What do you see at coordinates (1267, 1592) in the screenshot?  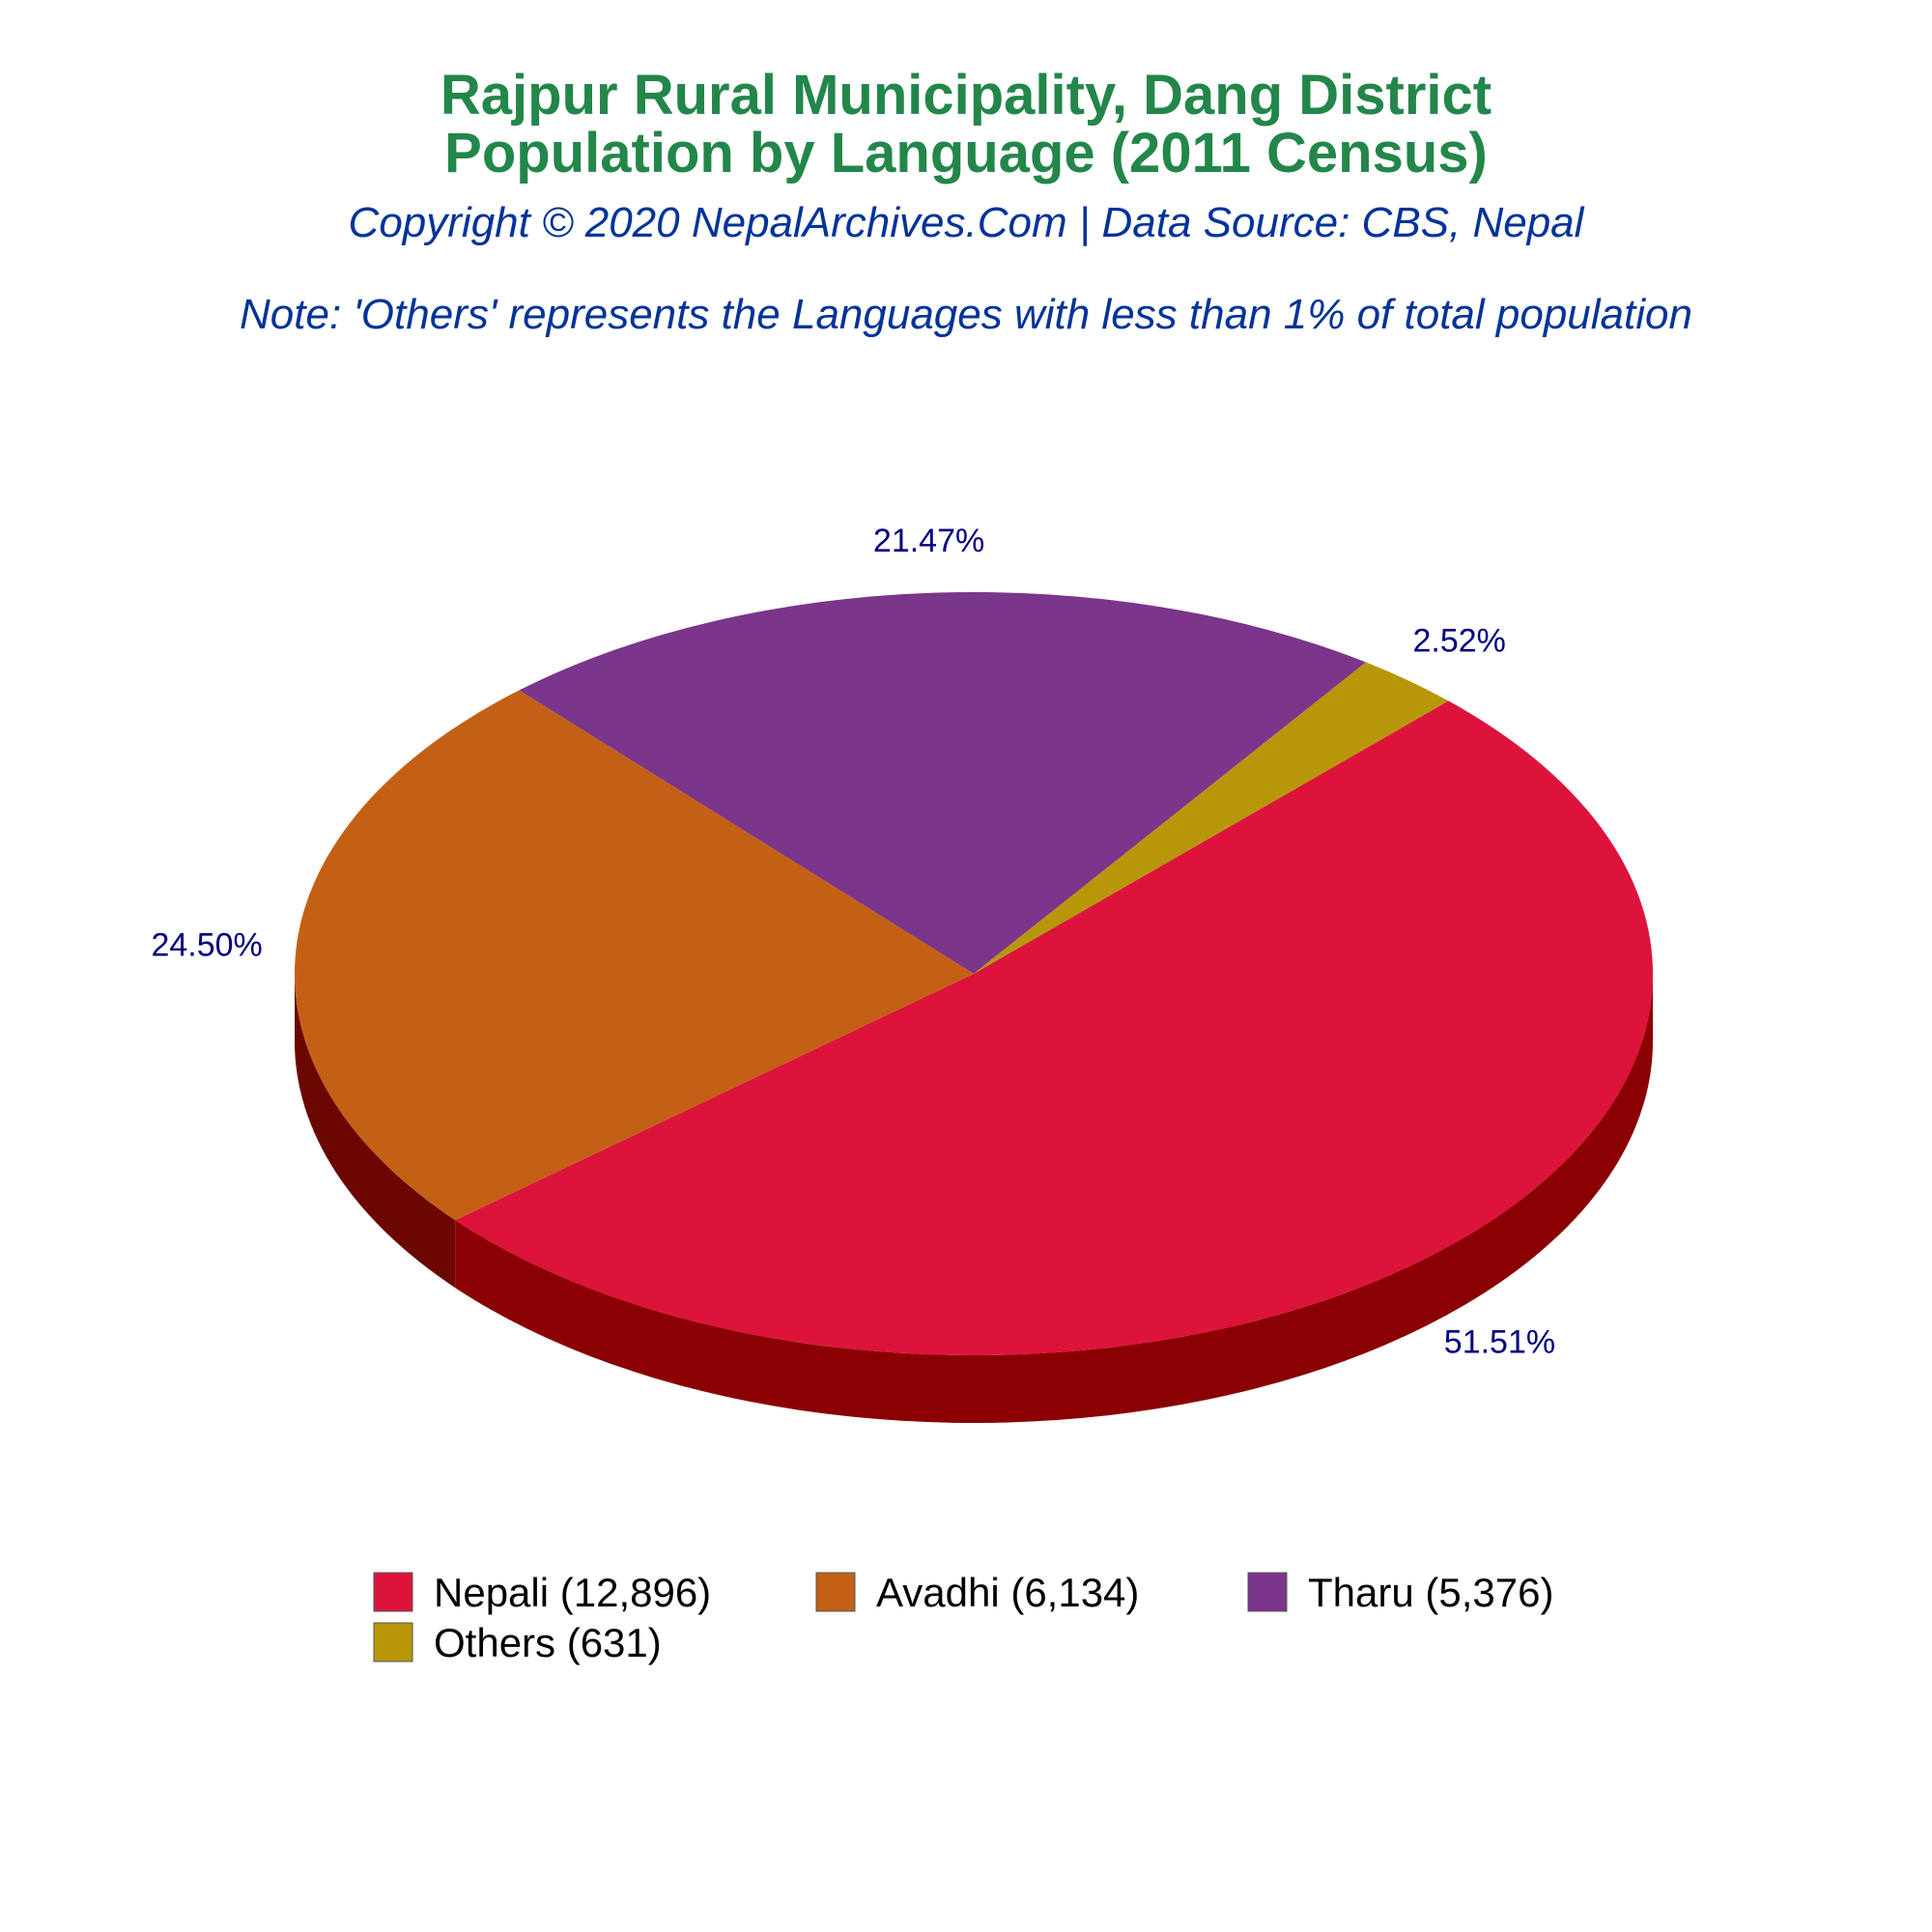 I see `legend-swatch-tharu` at bounding box center [1267, 1592].